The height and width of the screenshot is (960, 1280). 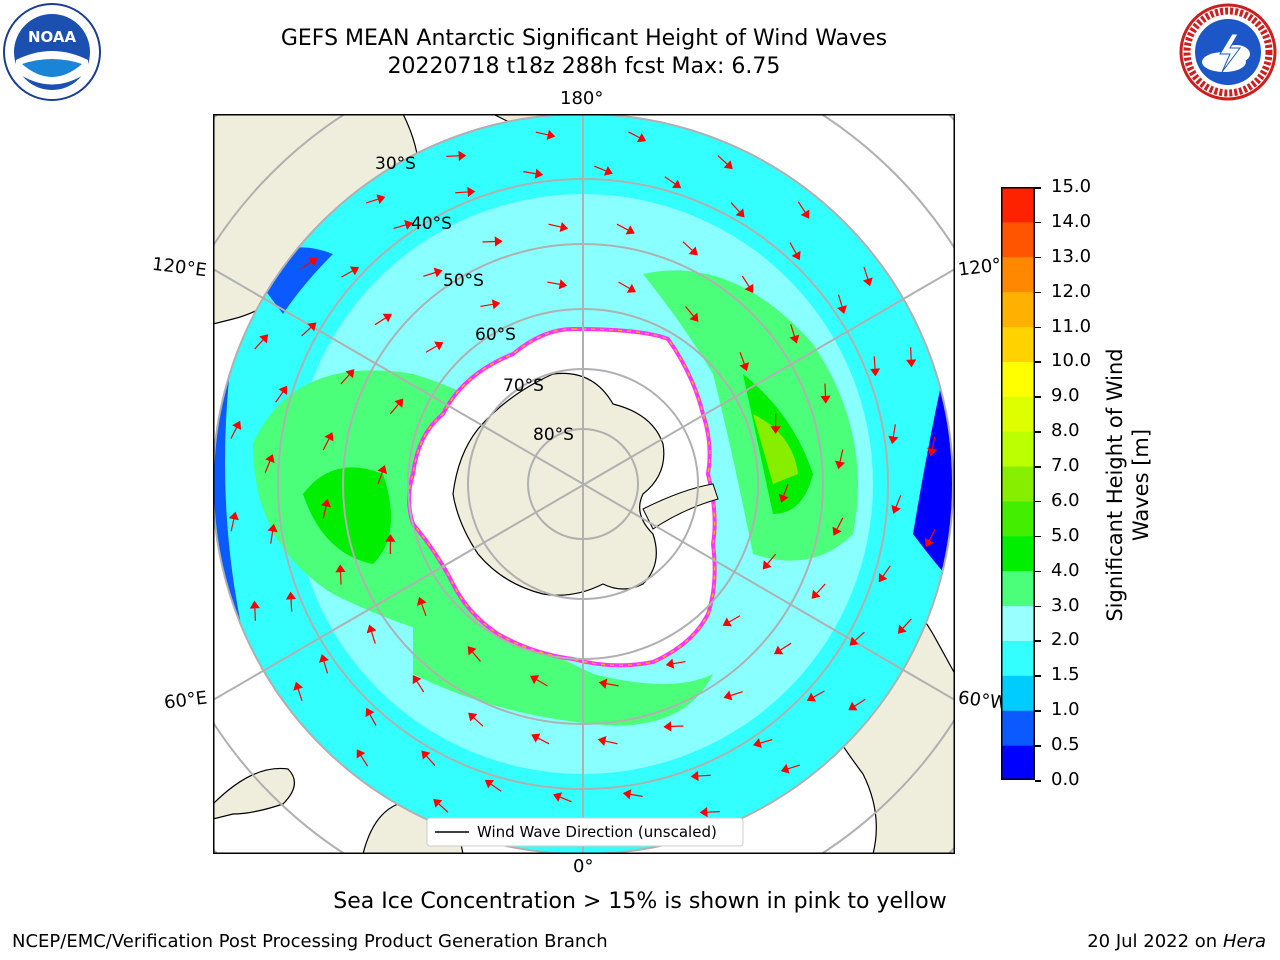 What do you see at coordinates (1071, 186) in the screenshot?
I see `colorbar-tick-label: 15.0` at bounding box center [1071, 186].